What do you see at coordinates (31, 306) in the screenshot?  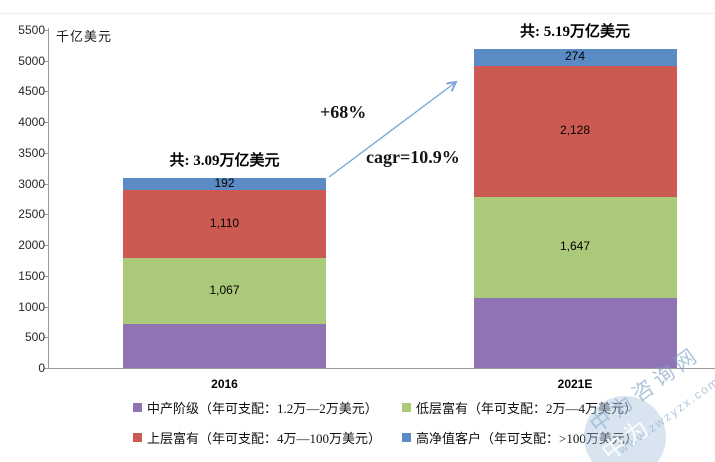 I see `y-tick-label: 1000` at bounding box center [31, 306].